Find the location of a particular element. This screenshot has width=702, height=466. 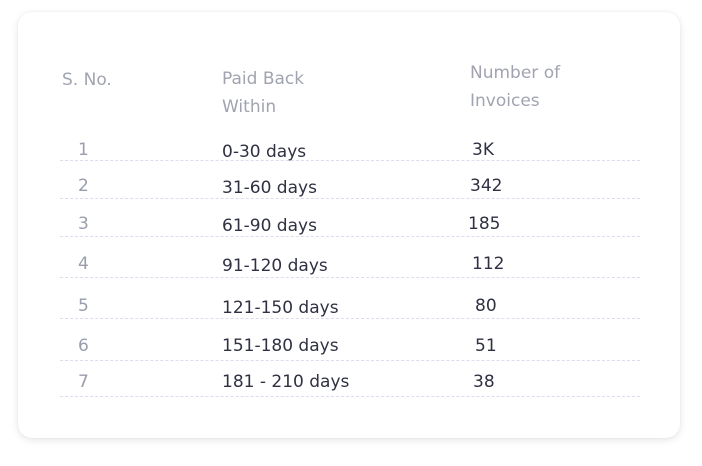

row-5-invoices: 80 is located at coordinates (486, 306).